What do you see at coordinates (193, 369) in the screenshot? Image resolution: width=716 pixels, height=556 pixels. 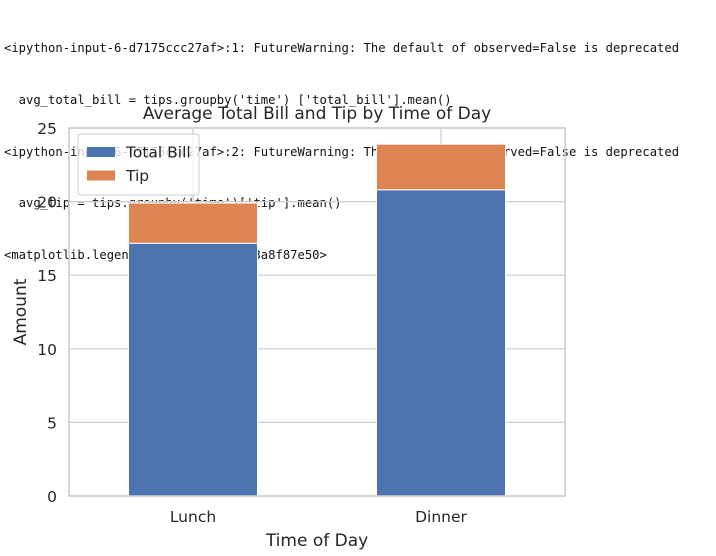 I see `bar-total-bill-lunch` at bounding box center [193, 369].